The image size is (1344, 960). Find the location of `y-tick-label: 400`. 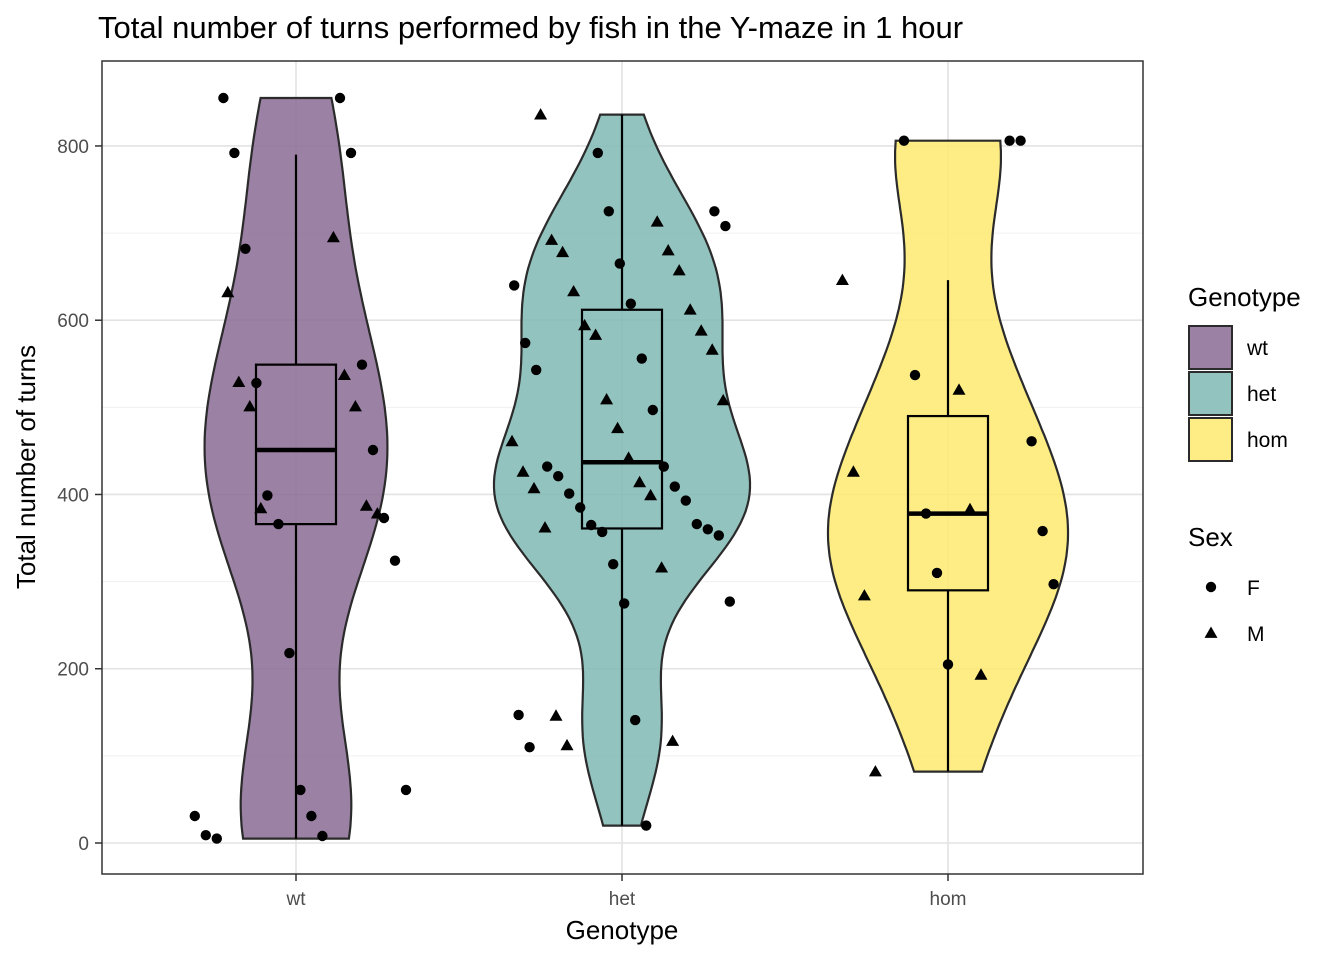

y-tick-label: 400 is located at coordinates (73, 495).